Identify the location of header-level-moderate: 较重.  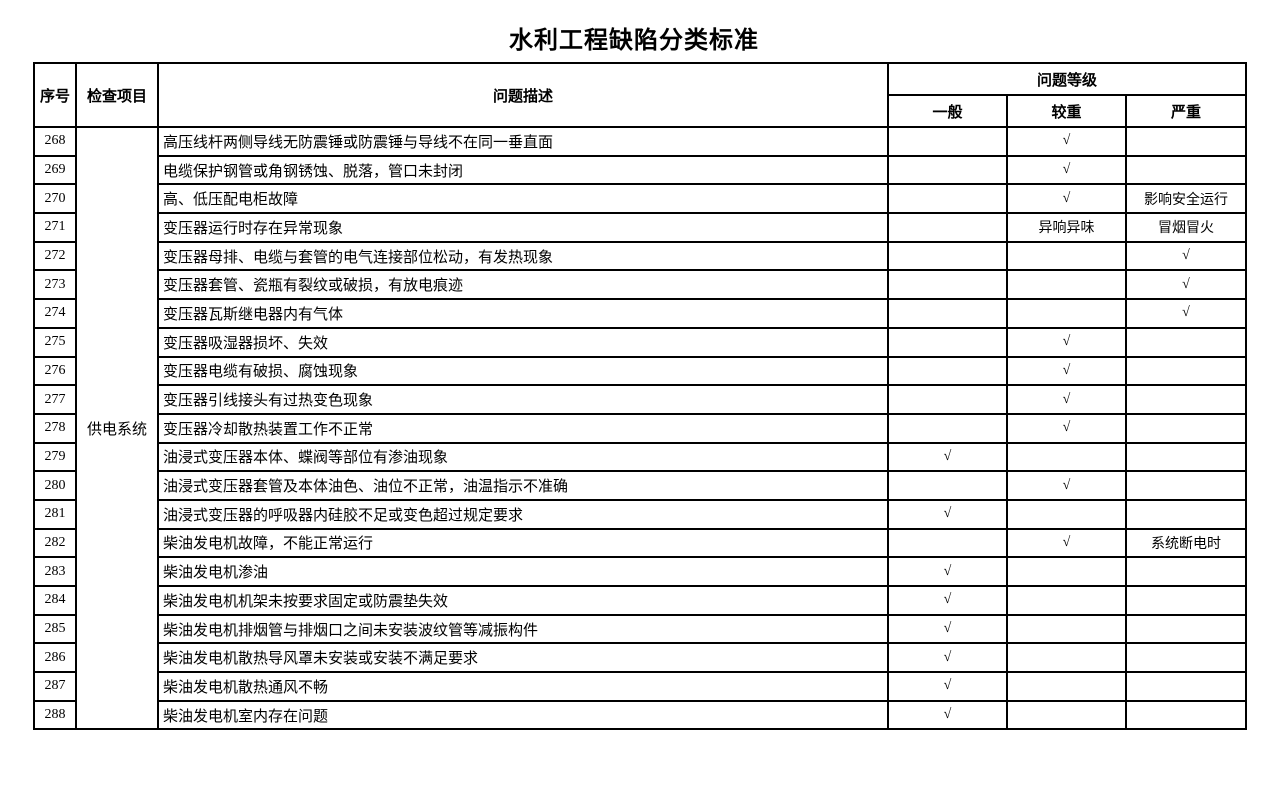
(1066, 111).